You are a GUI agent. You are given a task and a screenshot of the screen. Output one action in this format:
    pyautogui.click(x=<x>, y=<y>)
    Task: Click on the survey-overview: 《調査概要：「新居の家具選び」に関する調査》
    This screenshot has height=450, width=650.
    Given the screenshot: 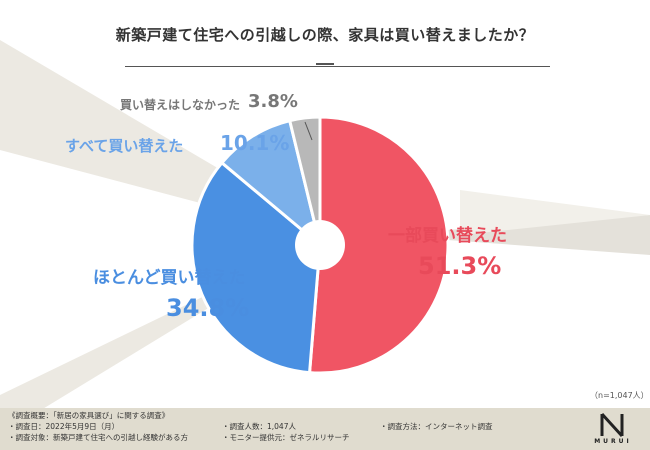 What is the action you would take?
    pyautogui.click(x=89, y=415)
    